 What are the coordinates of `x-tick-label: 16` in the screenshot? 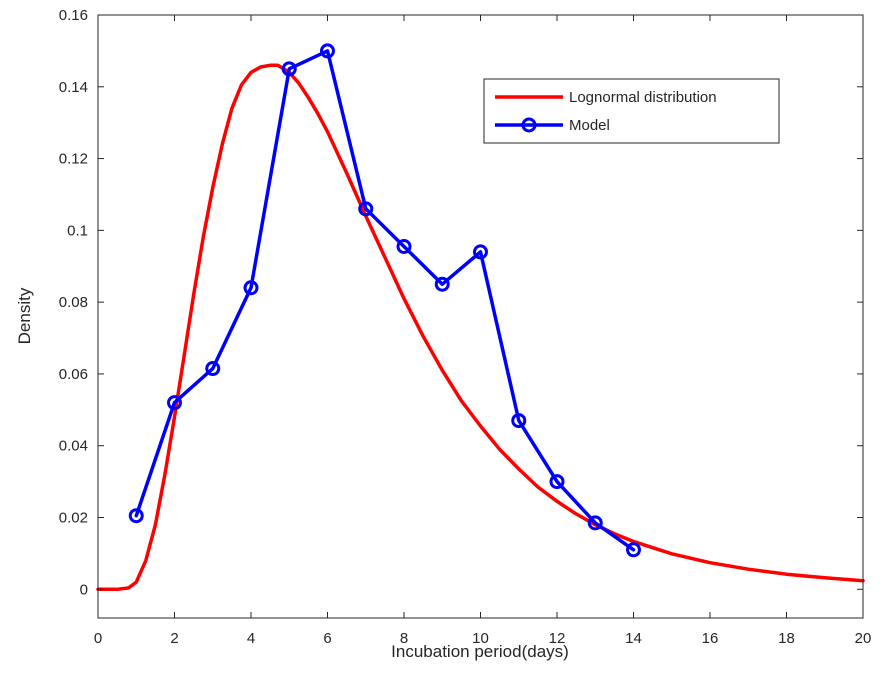 It's located at (710, 638).